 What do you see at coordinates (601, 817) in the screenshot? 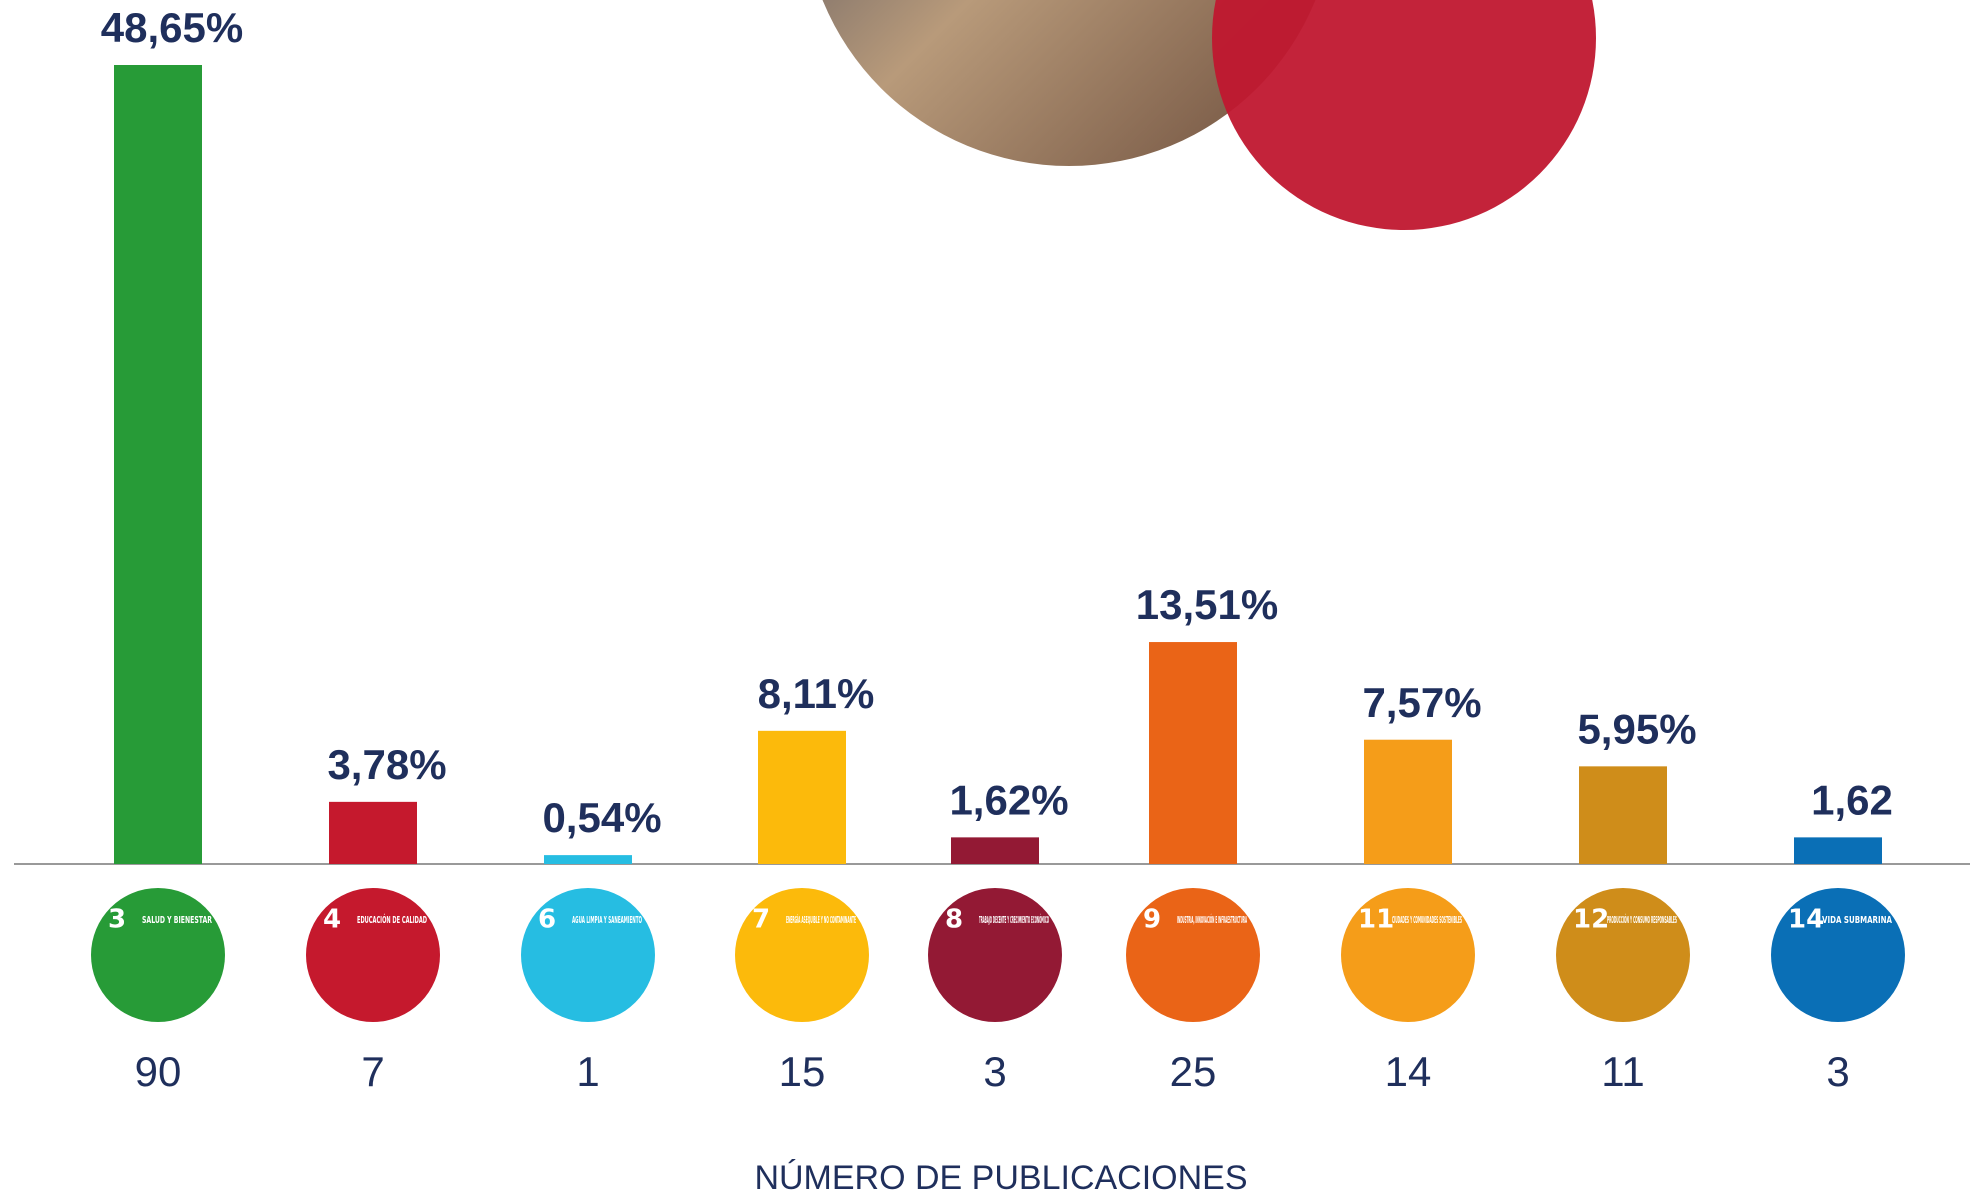
I see `percentage-label: 0,54%` at bounding box center [601, 817].